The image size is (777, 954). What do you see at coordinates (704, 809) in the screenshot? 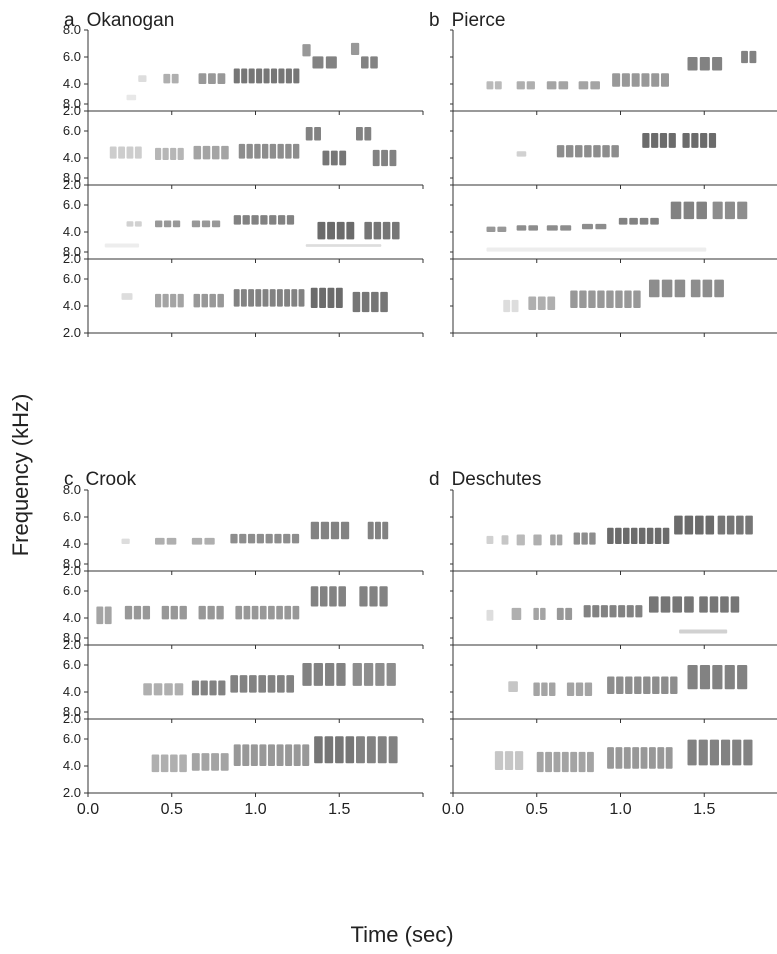
I see `x-tick-label: 1.5` at bounding box center [704, 809].